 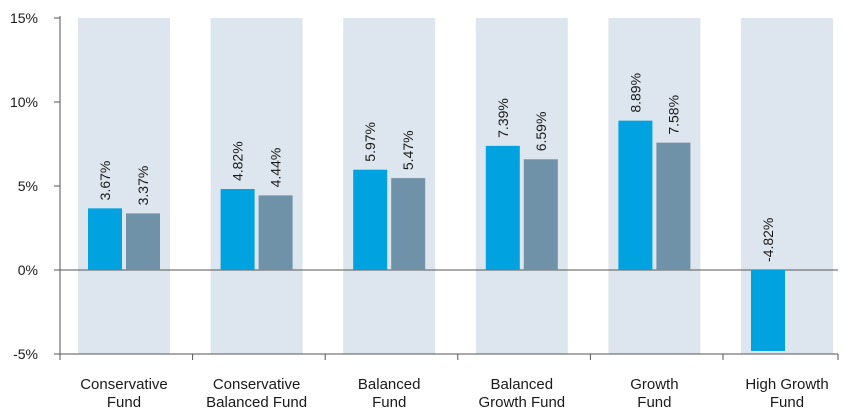 I want to click on bar-value-label: 5.97%, so click(x=370, y=142).